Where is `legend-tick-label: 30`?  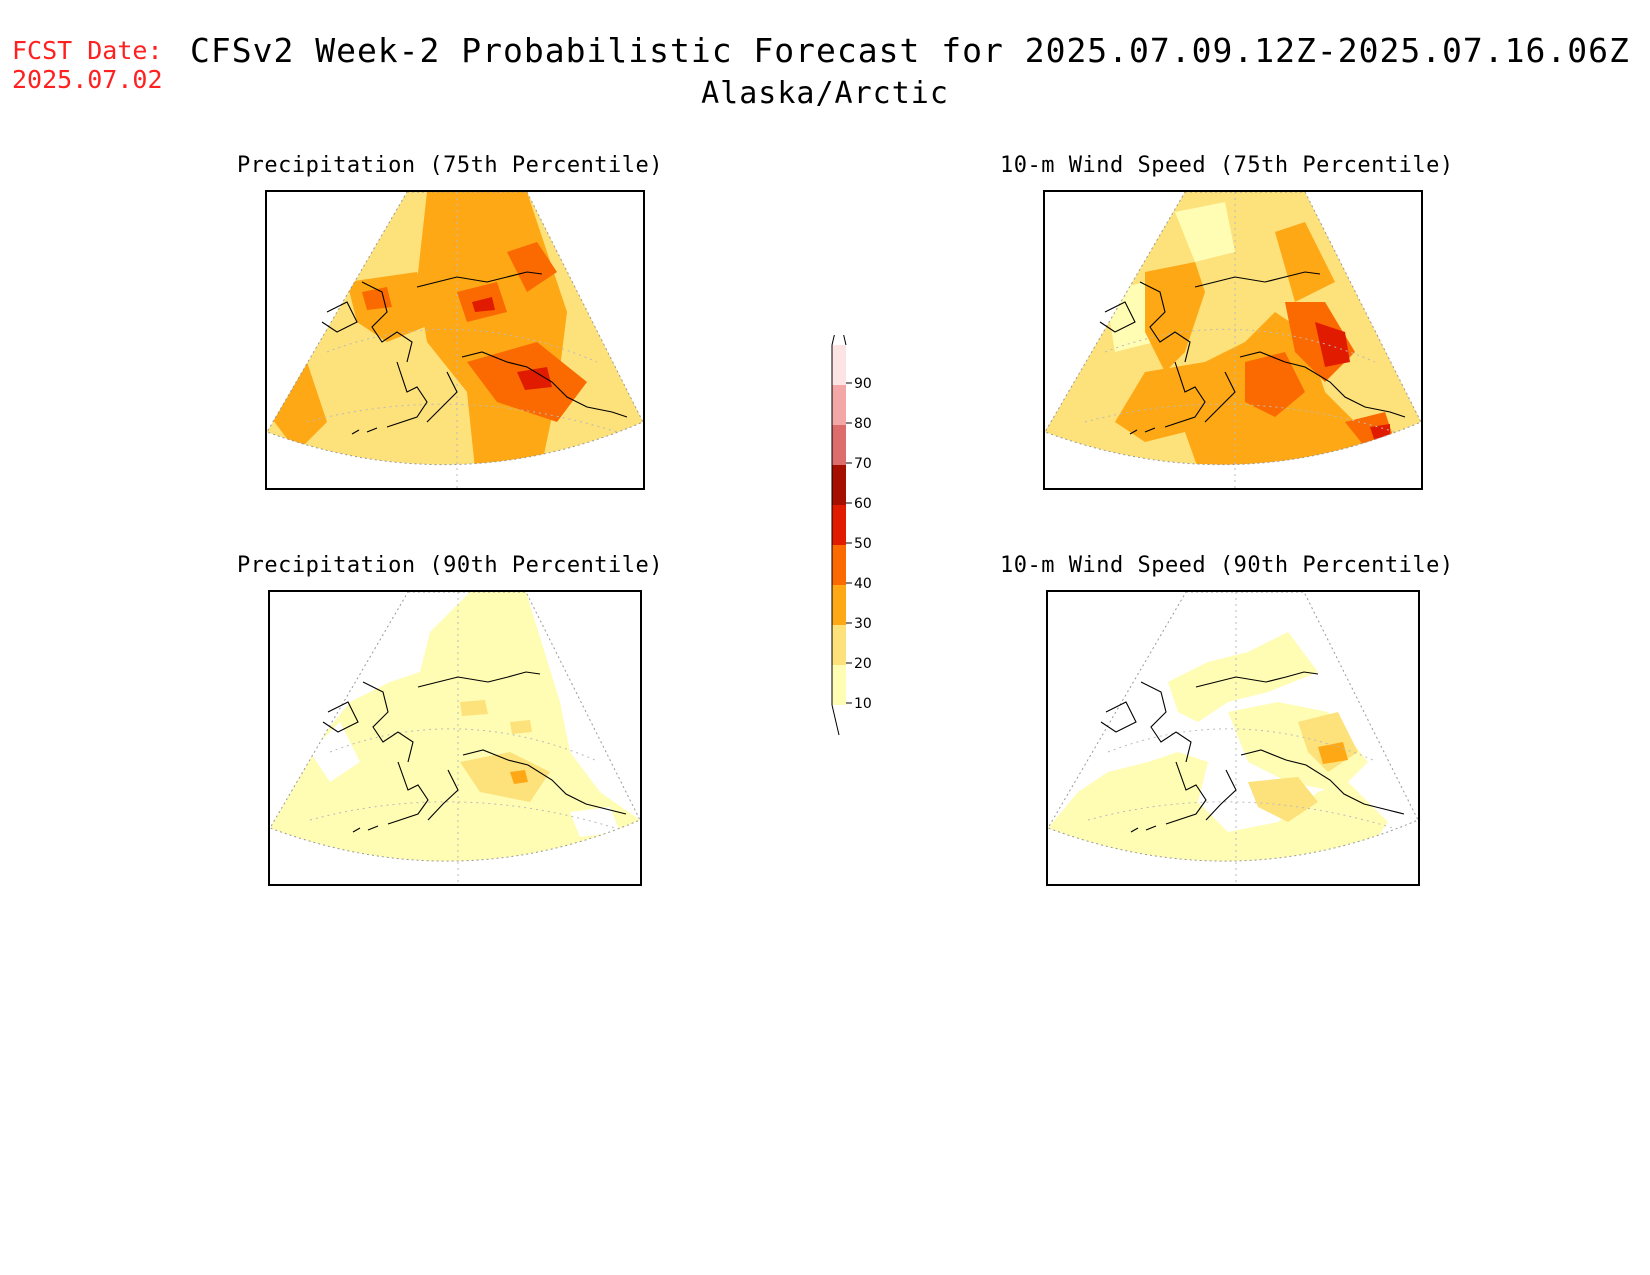
legend-tick-label: 30 is located at coordinates (863, 624).